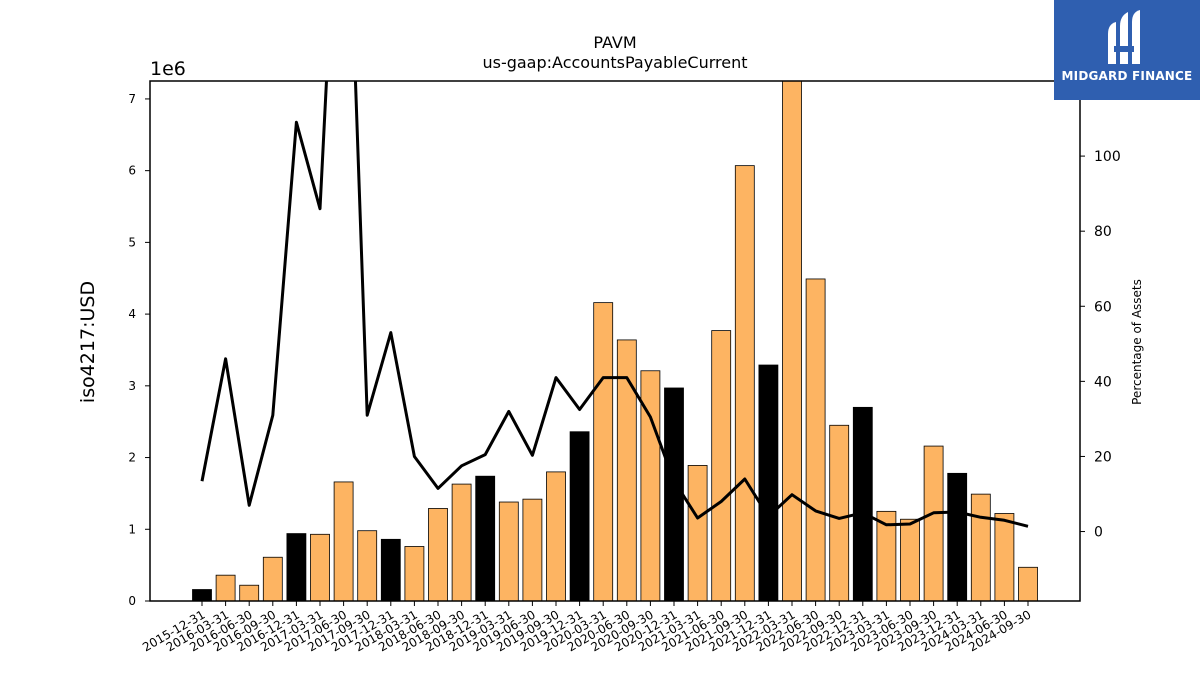 This screenshot has height=675, width=1200. What do you see at coordinates (132, 99) in the screenshot?
I see `y-tick-label: 7` at bounding box center [132, 99].